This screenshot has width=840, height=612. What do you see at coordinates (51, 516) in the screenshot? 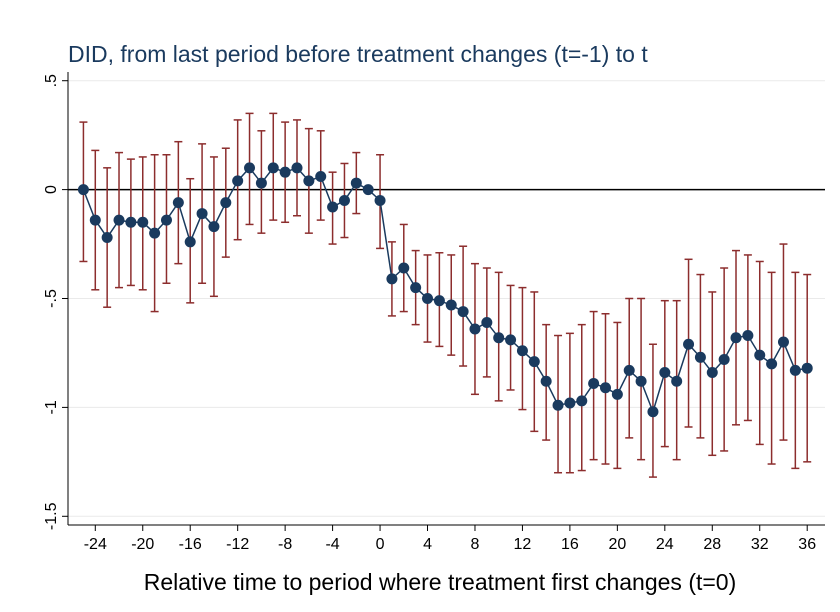
I see `y-tick-label: -1.5` at bounding box center [51, 516].